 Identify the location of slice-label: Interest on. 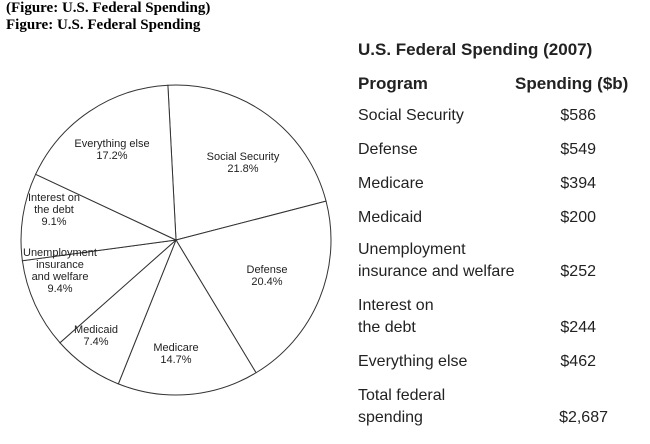
(54, 198).